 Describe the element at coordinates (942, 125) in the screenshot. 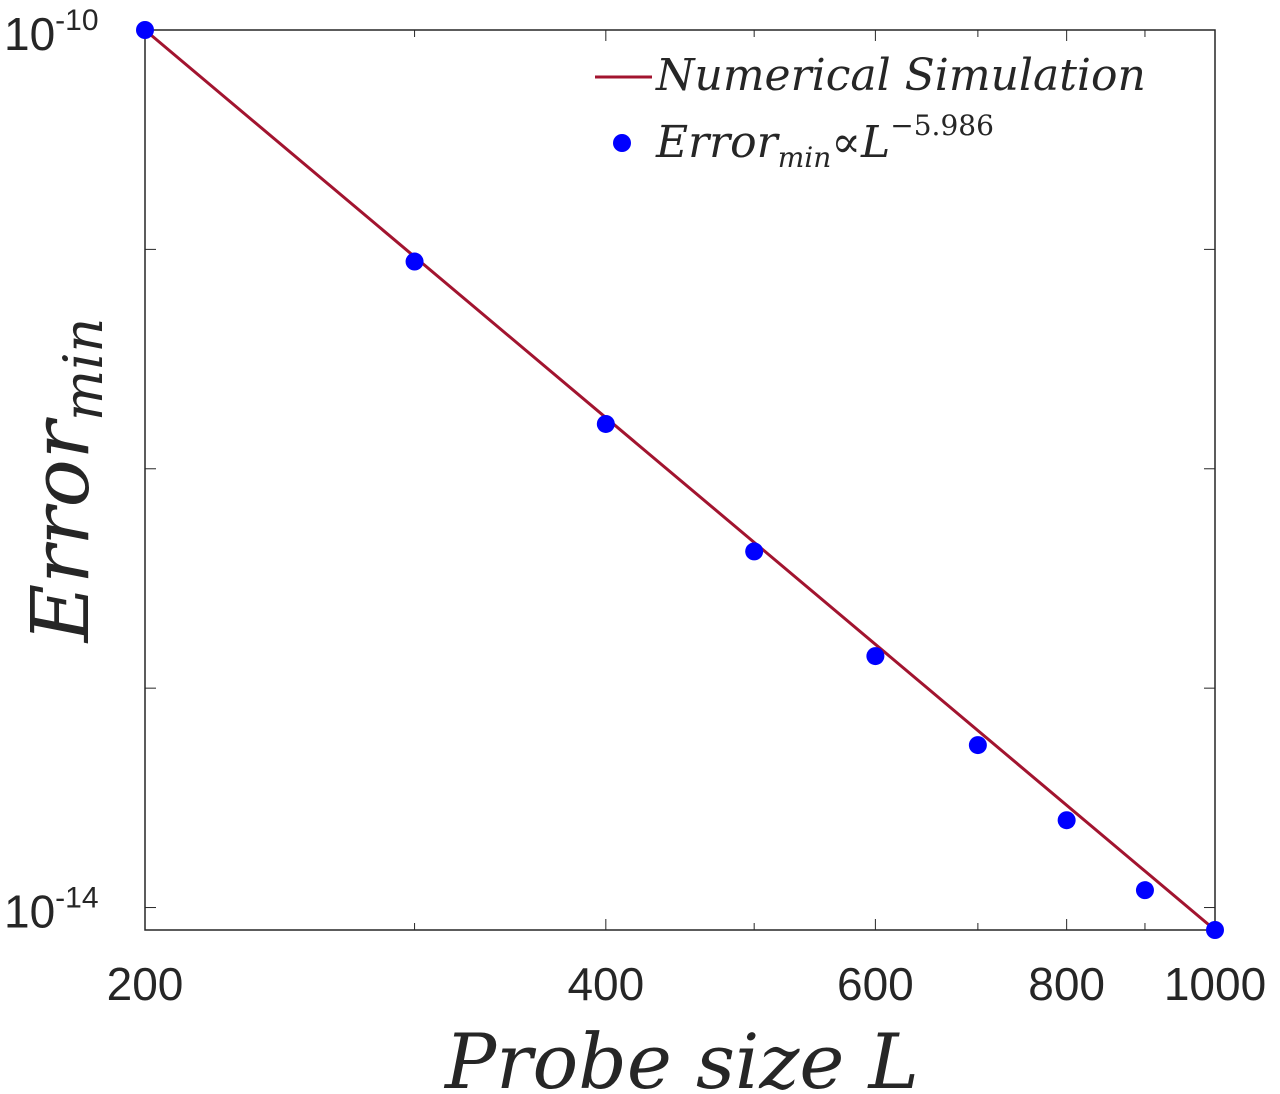

I see `legend-marker-exp: −5.986` at that location.